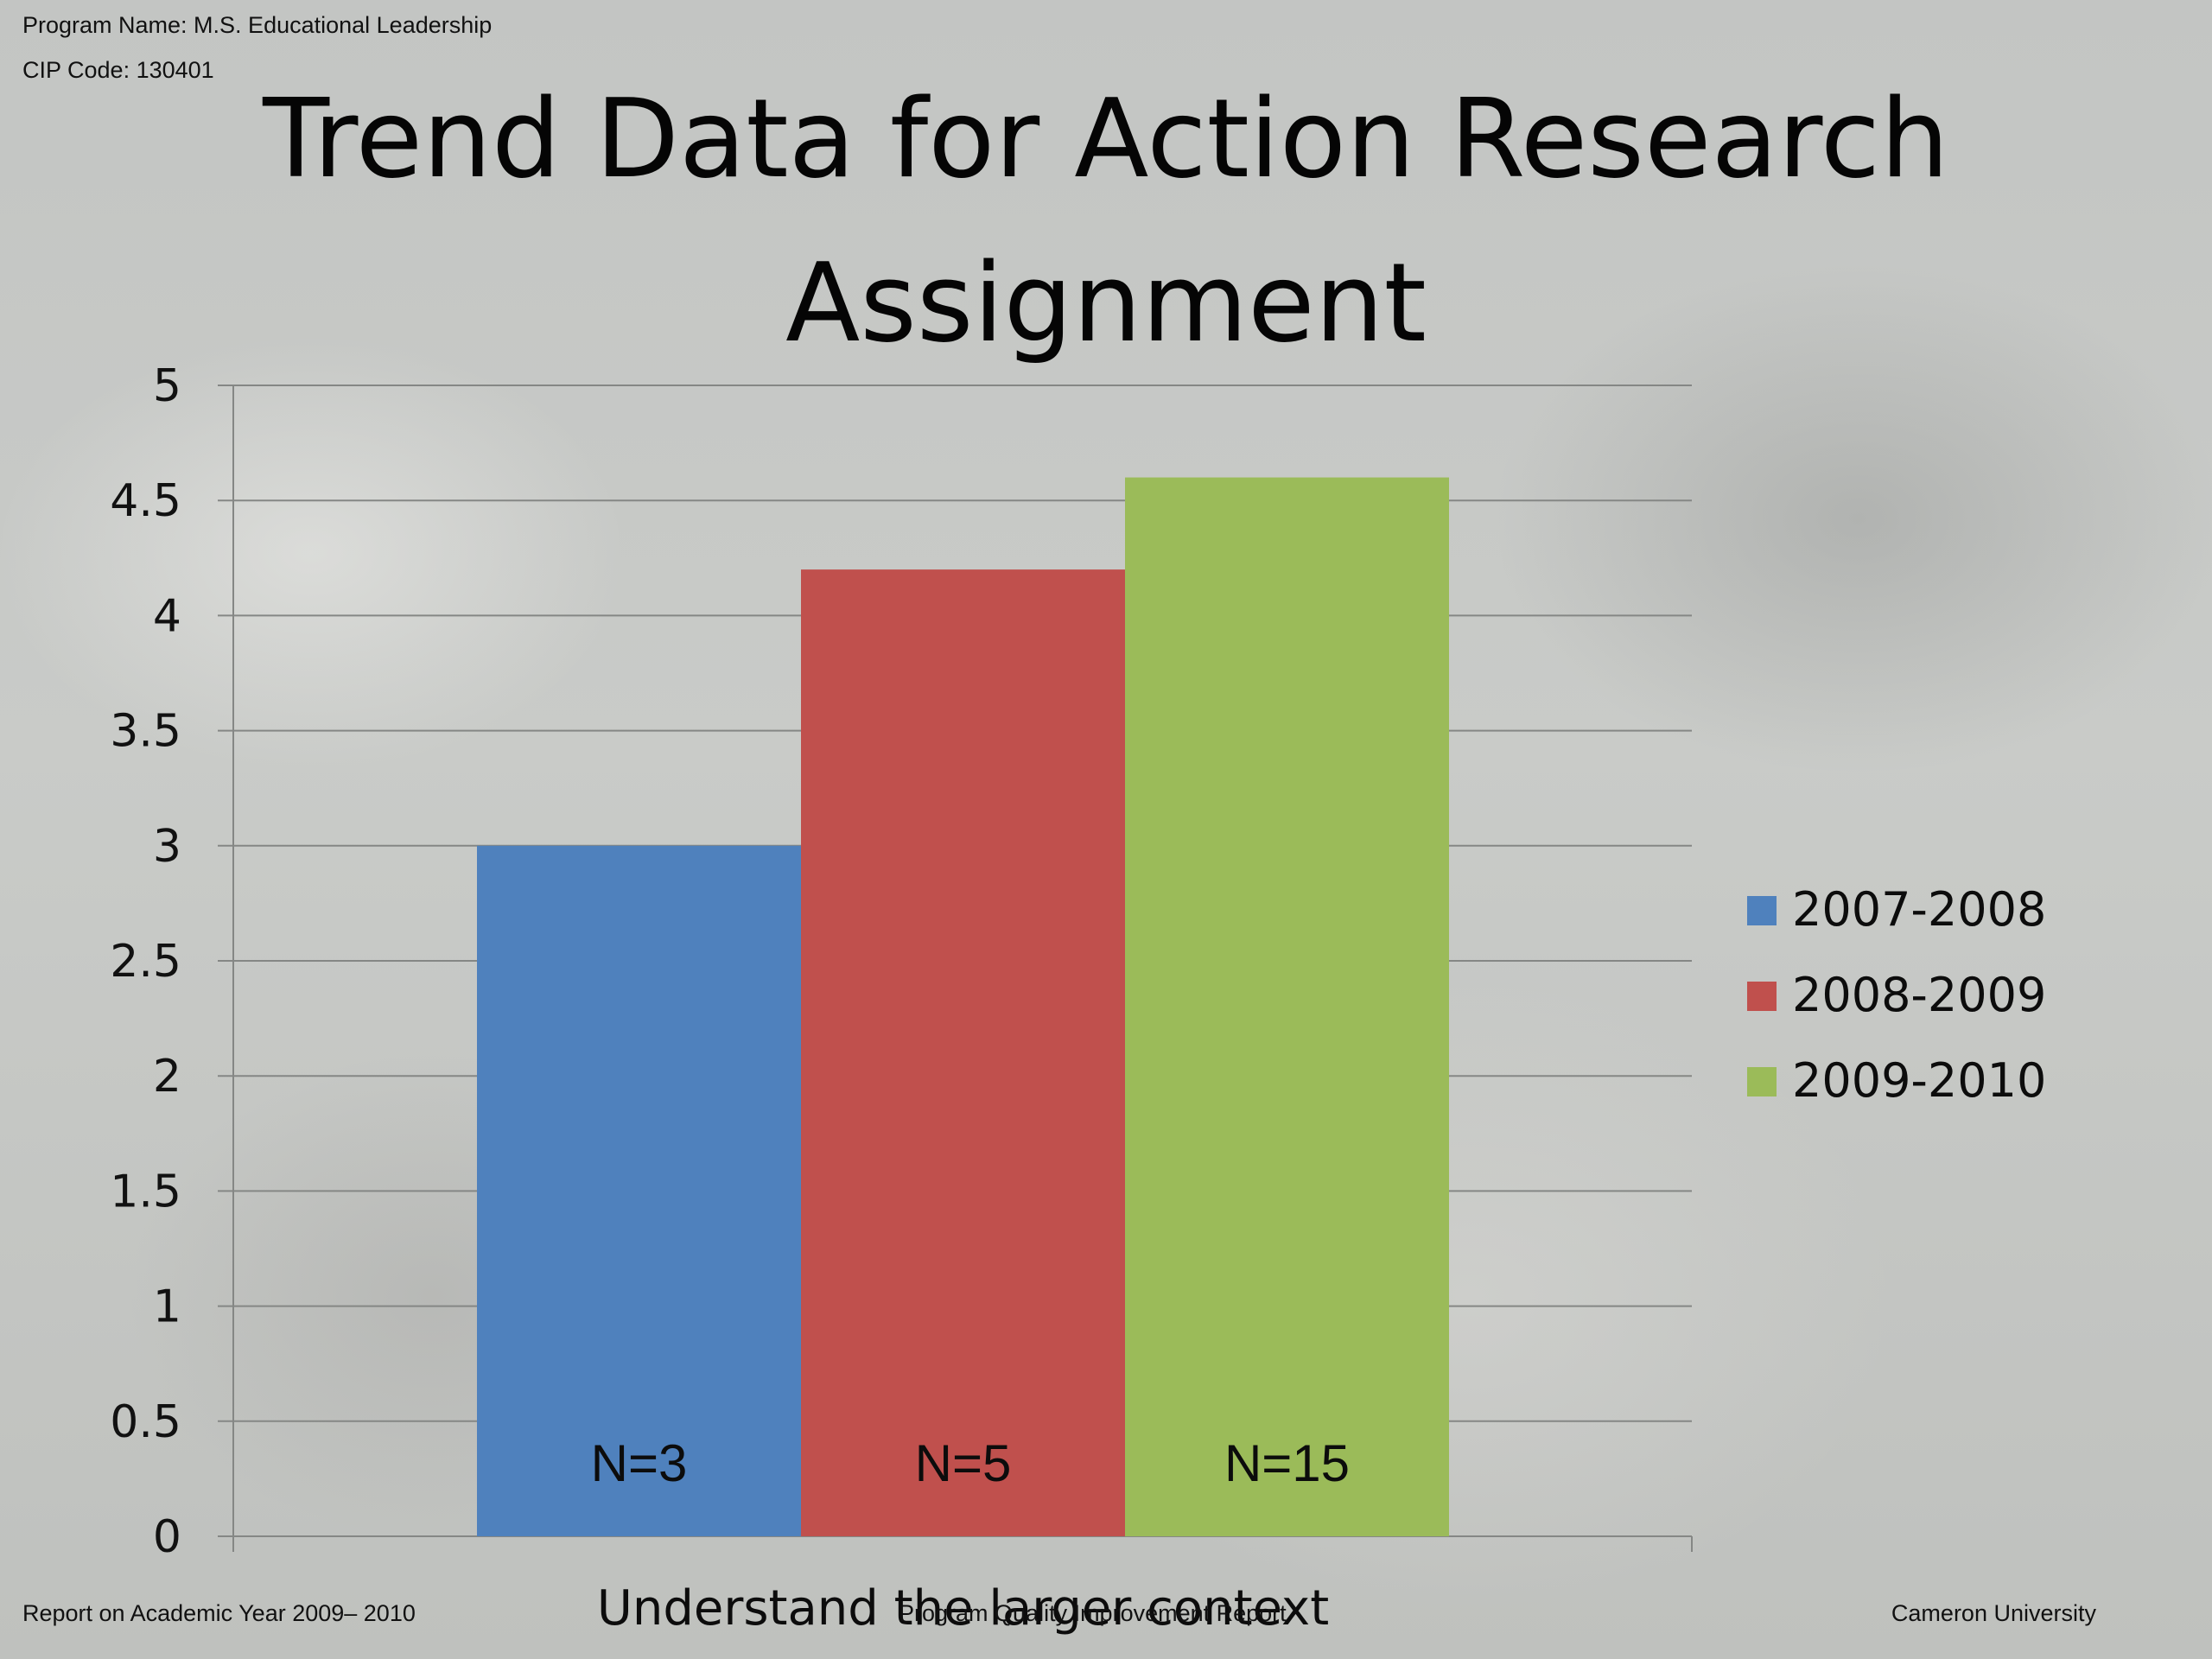 This screenshot has height=1659, width=2212. Describe the element at coordinates (145, 732) in the screenshot. I see `y-tick-label: 3.5` at that location.